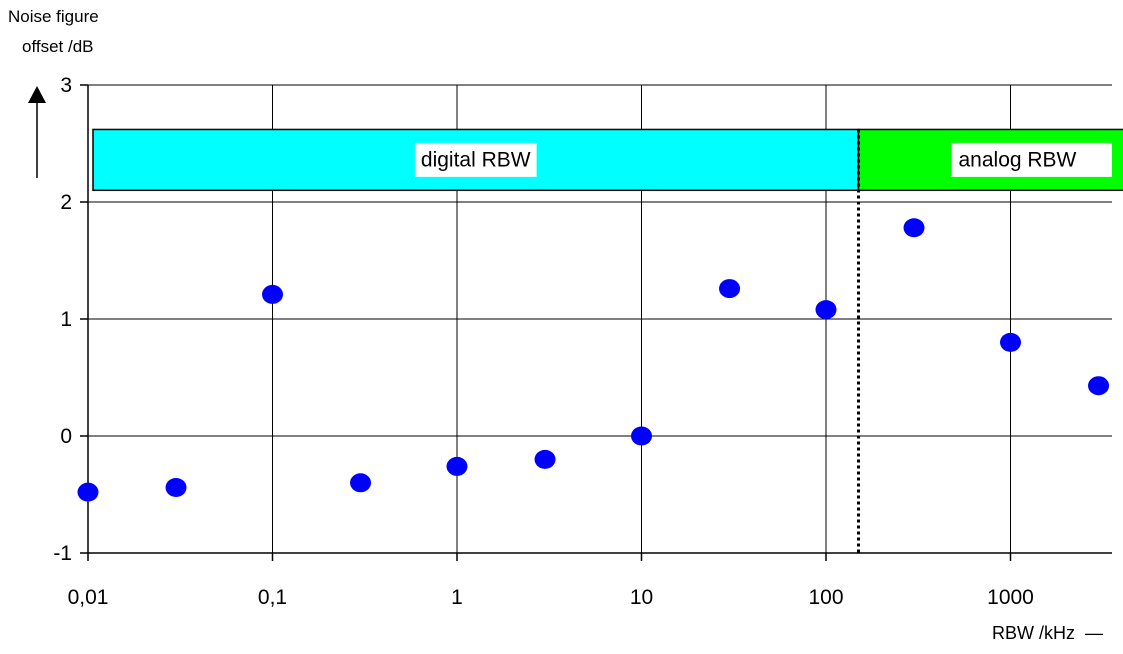 The width and height of the screenshot is (1123, 654). What do you see at coordinates (1033, 633) in the screenshot?
I see `x-axis-title-text: RBW /kHz` at bounding box center [1033, 633].